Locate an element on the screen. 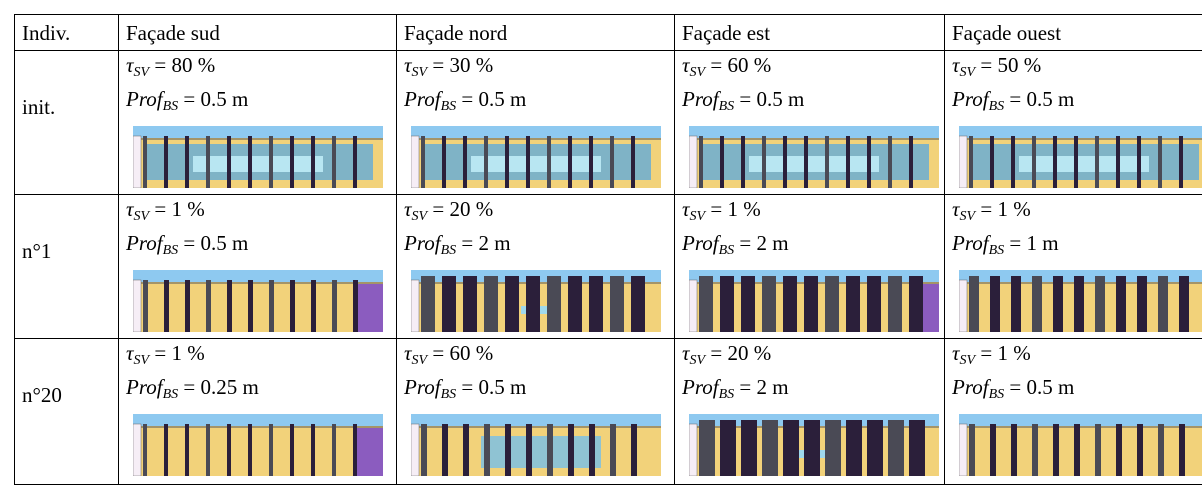 The image size is (1202, 485). row-label-cell: init. is located at coordinates (66, 122).